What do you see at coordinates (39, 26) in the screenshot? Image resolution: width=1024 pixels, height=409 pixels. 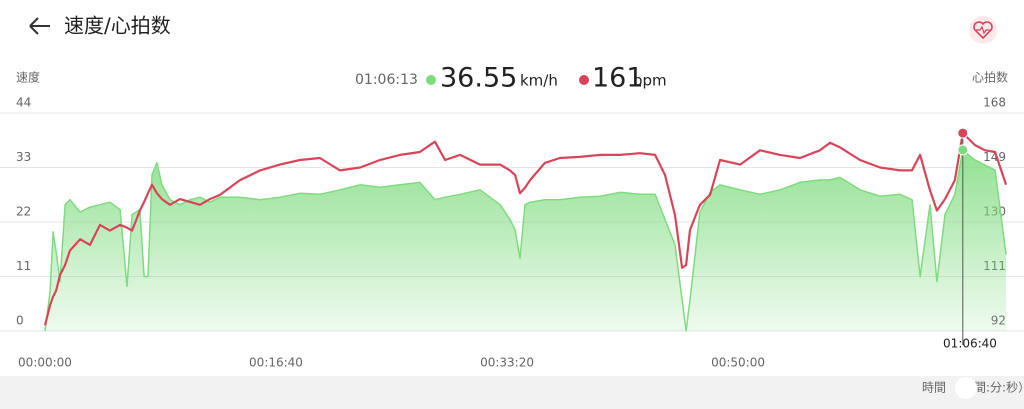 I see `back-button` at bounding box center [39, 26].